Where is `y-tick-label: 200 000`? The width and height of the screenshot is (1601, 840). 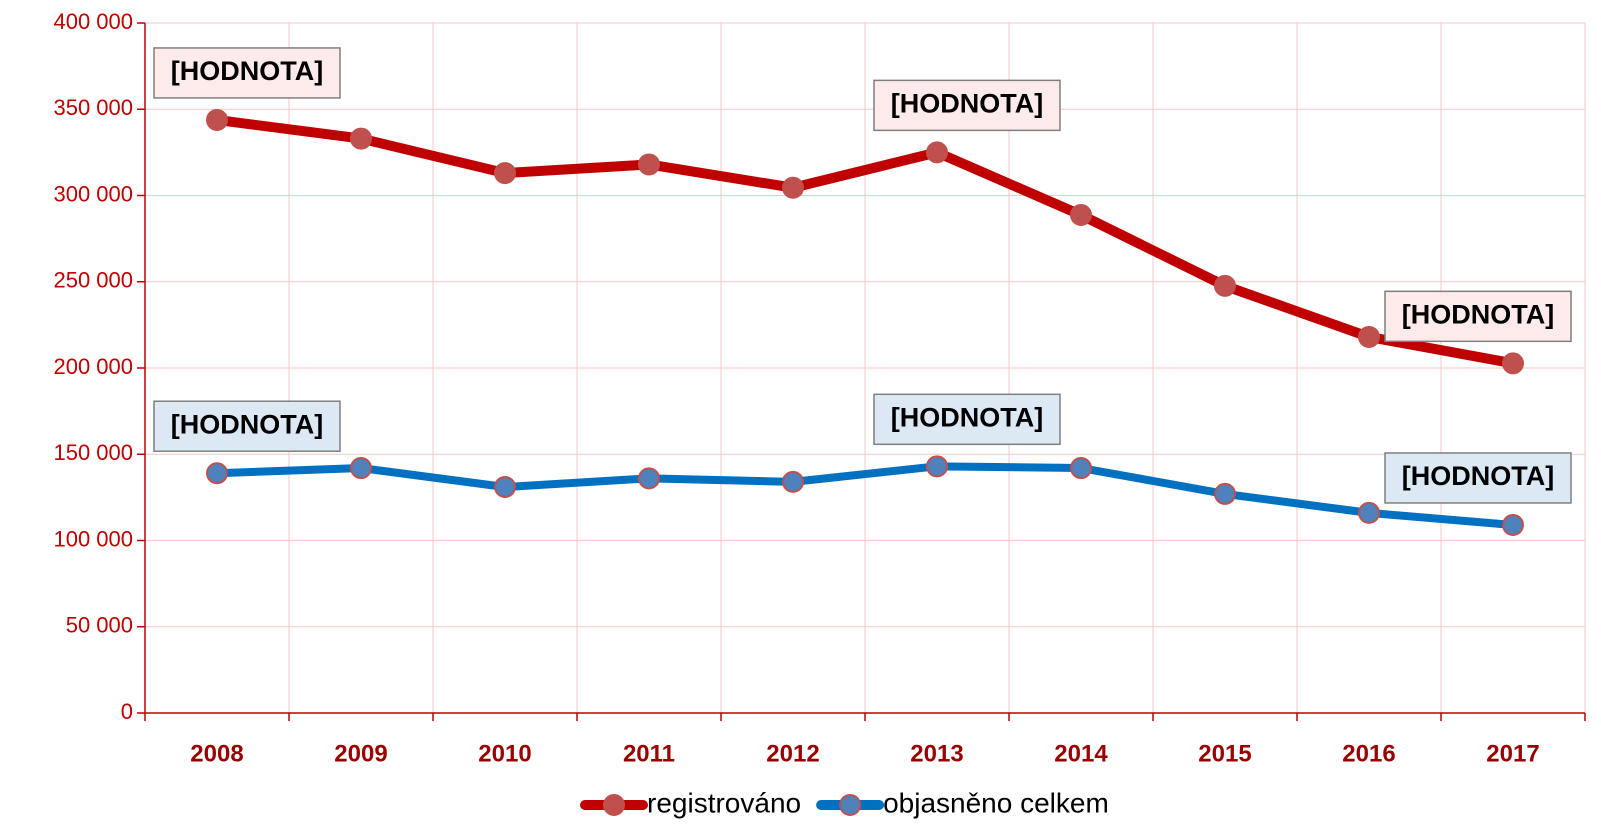
y-tick-label: 200 000 is located at coordinates (93, 366).